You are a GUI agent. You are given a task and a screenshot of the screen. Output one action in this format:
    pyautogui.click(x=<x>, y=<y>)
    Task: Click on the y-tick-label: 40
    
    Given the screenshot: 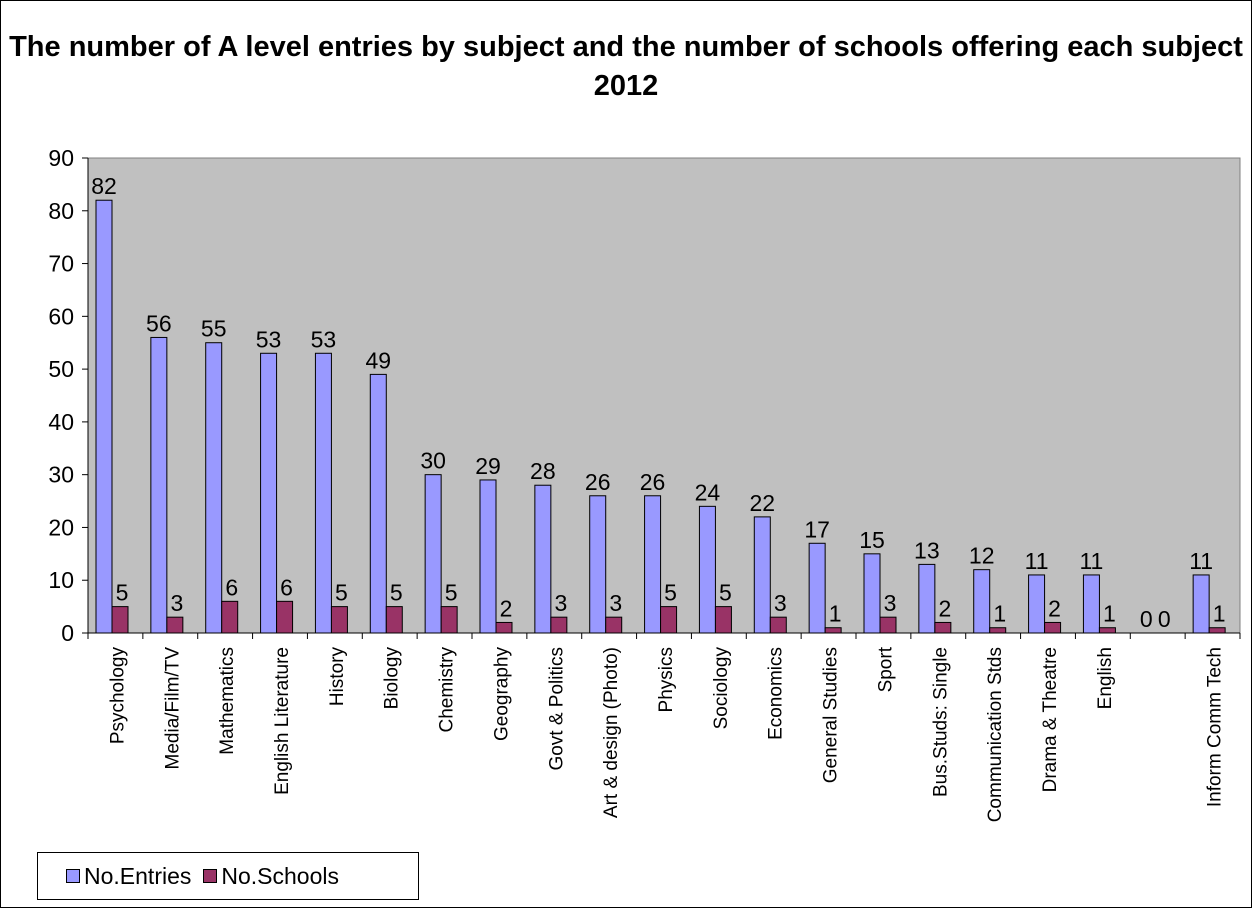 What is the action you would take?
    pyautogui.click(x=61, y=422)
    